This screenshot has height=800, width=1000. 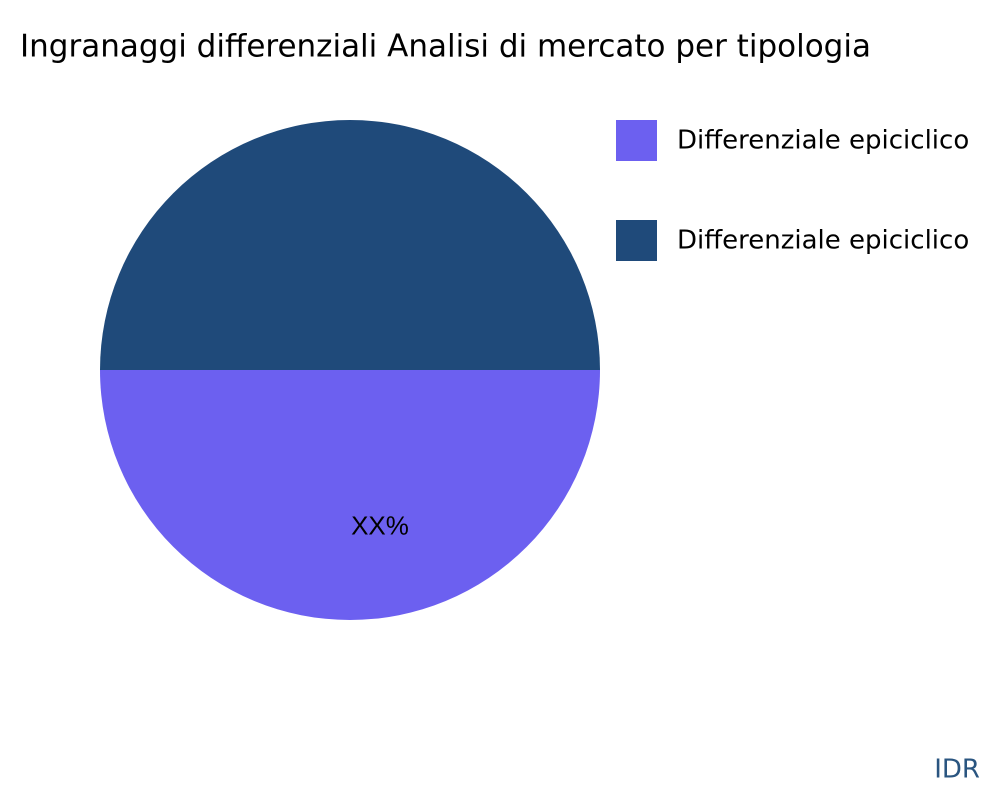 I want to click on watermark: IDR, so click(x=957, y=770).